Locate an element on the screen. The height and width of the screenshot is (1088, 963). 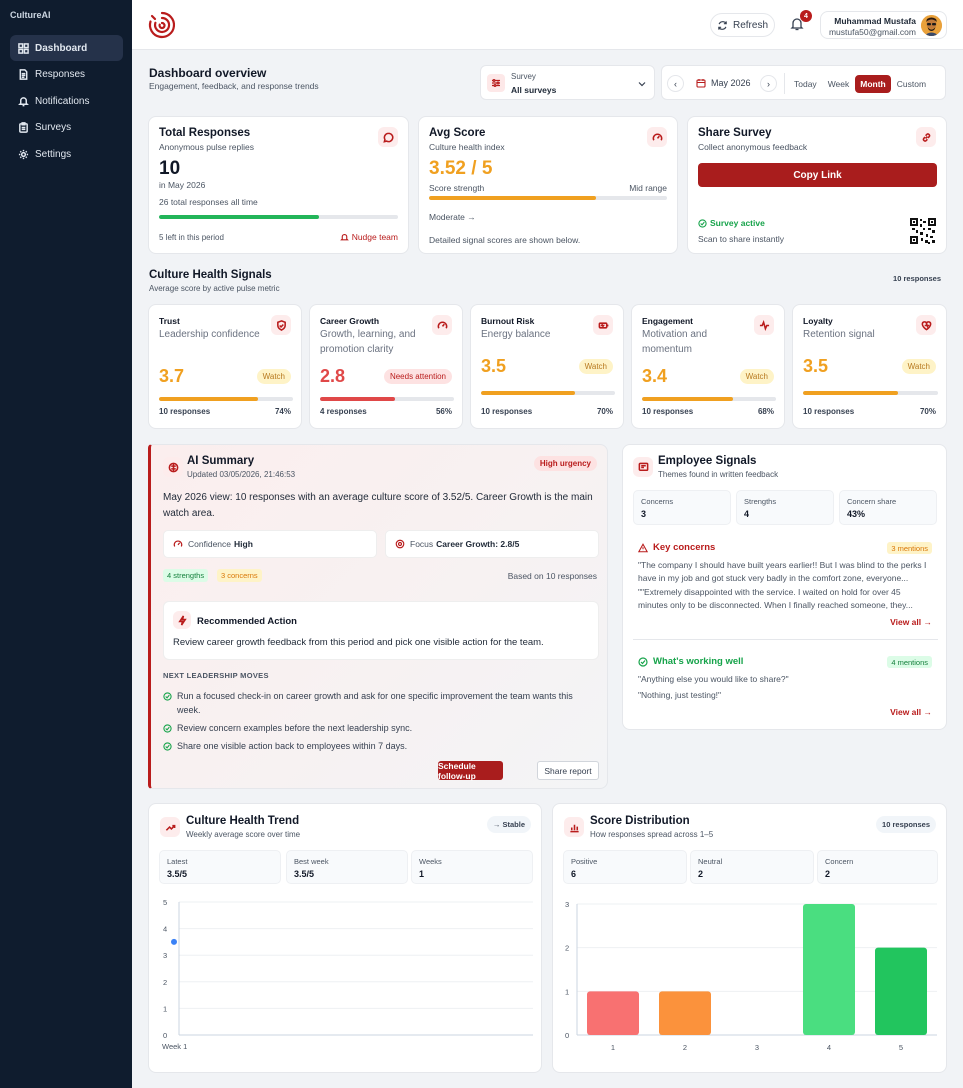
signals-subtitle: Average score by active pulse metric is located at coordinates (214, 288).